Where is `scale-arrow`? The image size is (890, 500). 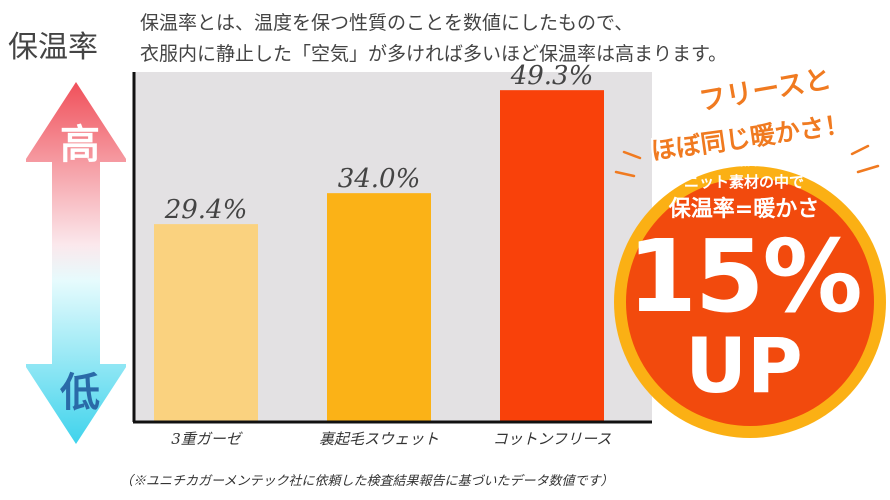
scale-arrow is located at coordinates (76, 263).